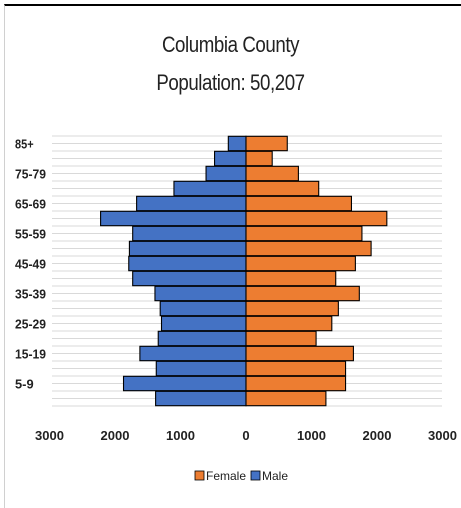 The height and width of the screenshot is (508, 461). What do you see at coordinates (230, 82) in the screenshot?
I see `chart-subtitle: Population: 50,207` at bounding box center [230, 82].